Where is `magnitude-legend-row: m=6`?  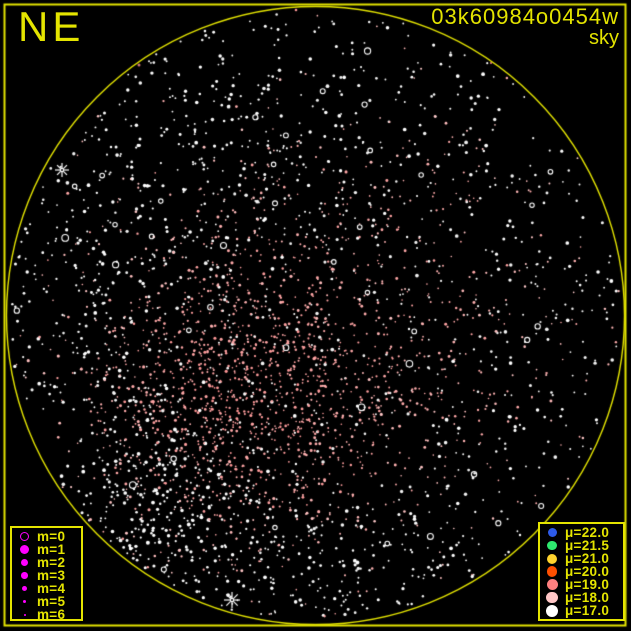 magnitude-legend-row: m=6 is located at coordinates (49, 614).